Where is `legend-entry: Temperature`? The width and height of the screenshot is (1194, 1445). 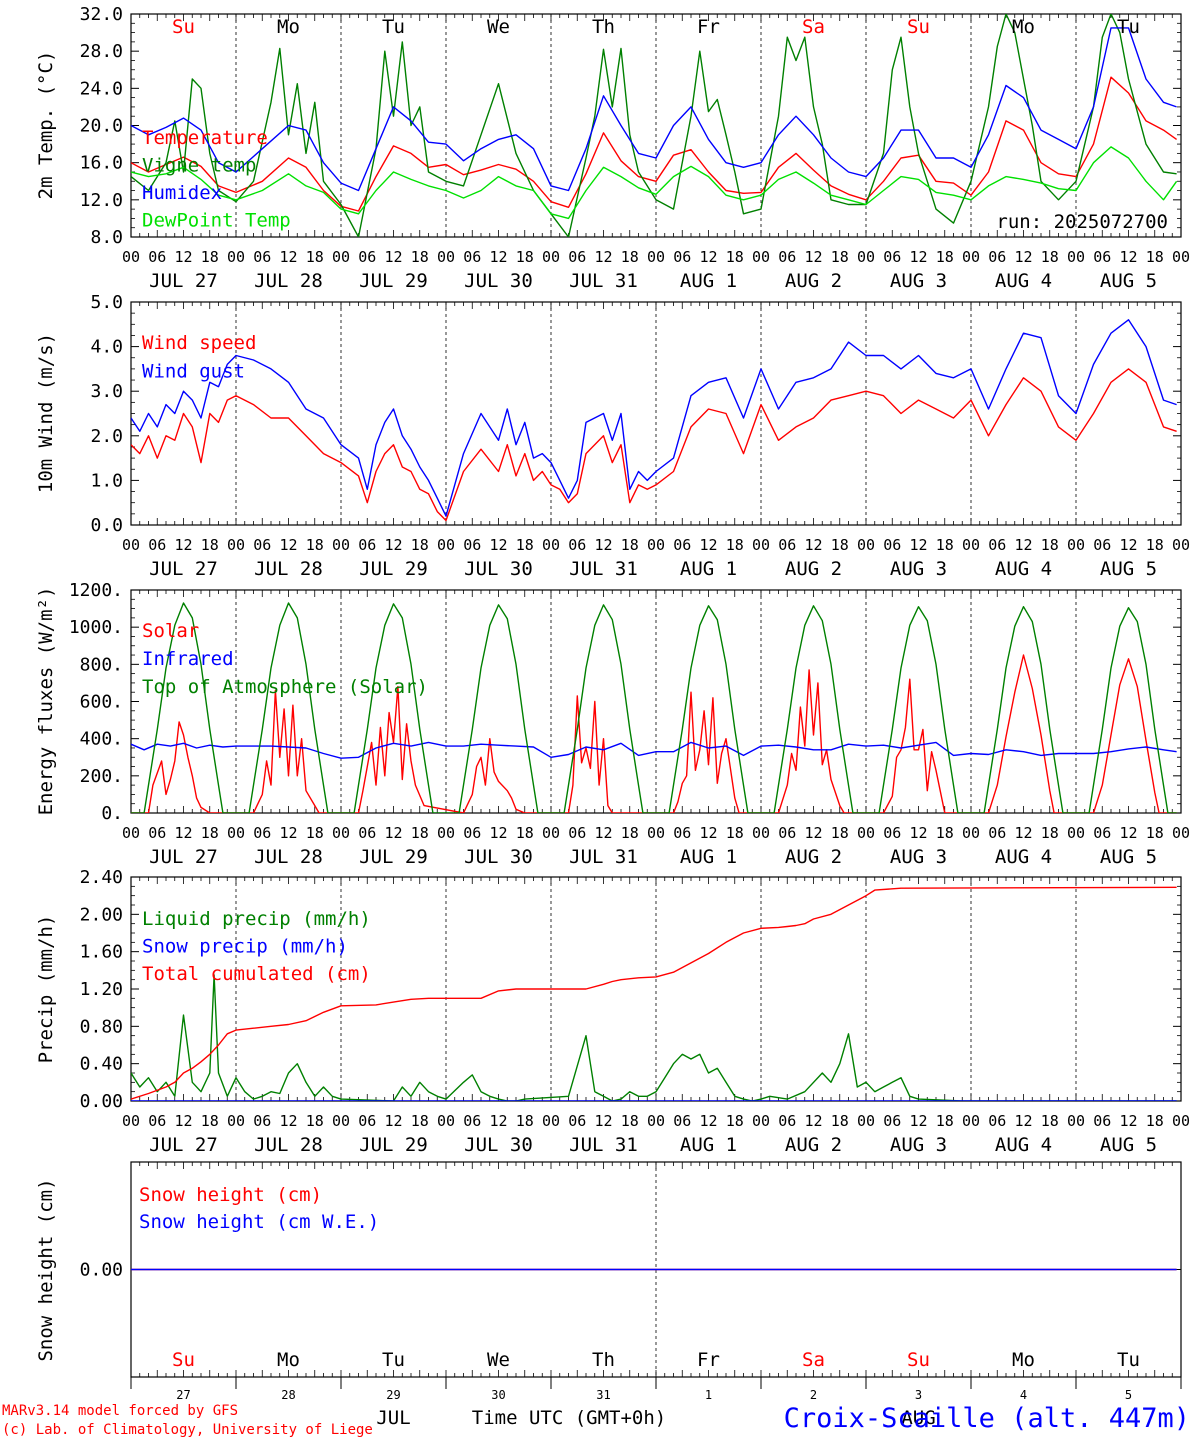
legend-entry: Temperature is located at coordinates (205, 138).